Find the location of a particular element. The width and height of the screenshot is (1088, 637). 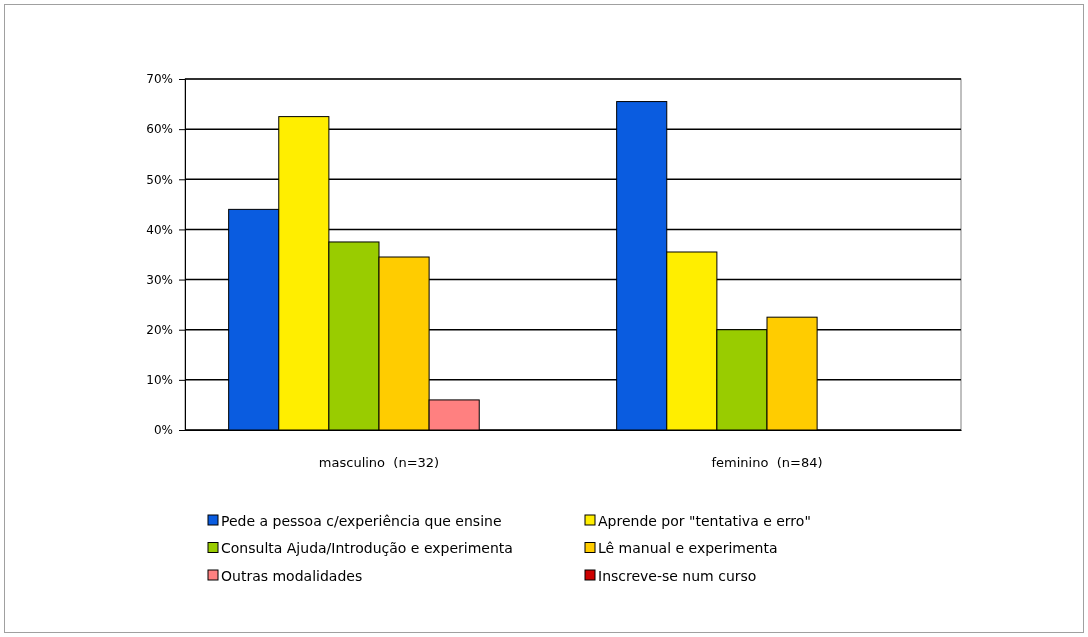

y-tick-label: 50% is located at coordinates (159, 179).